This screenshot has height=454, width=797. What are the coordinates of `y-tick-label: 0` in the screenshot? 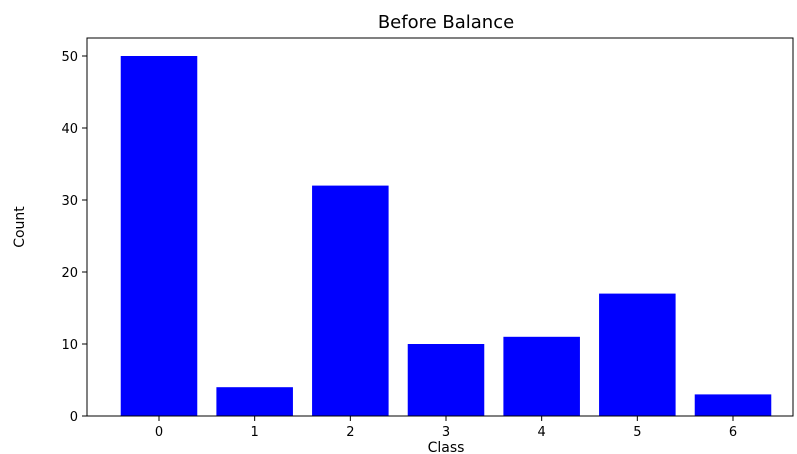 It's located at (74, 417).